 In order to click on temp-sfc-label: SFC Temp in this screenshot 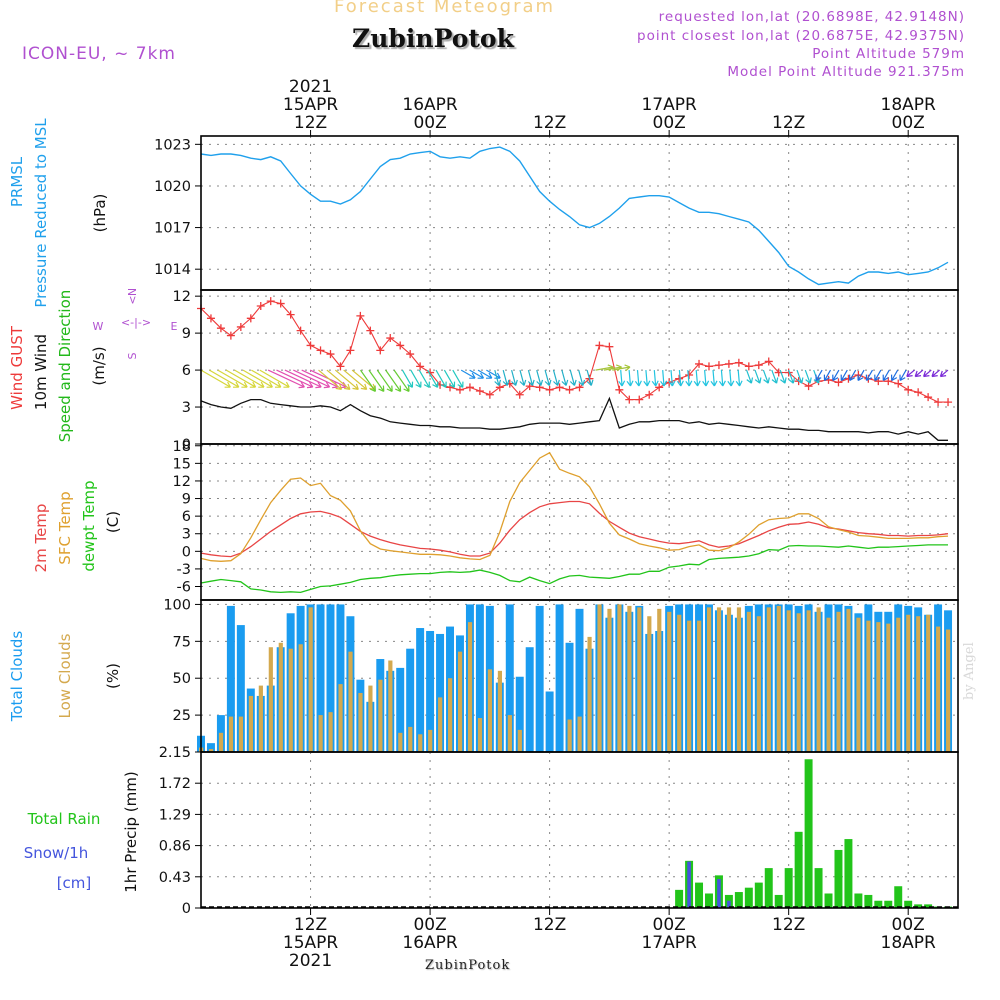, I will do `click(65, 527)`.